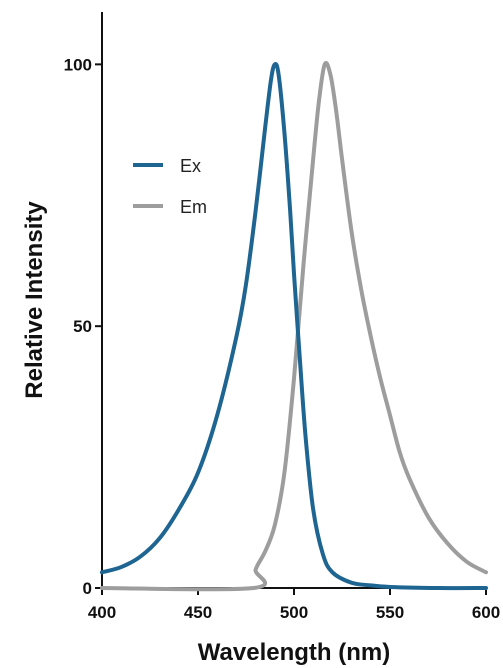 The height and width of the screenshot is (668, 503). I want to click on y-tick-label: 0, so click(87, 588).